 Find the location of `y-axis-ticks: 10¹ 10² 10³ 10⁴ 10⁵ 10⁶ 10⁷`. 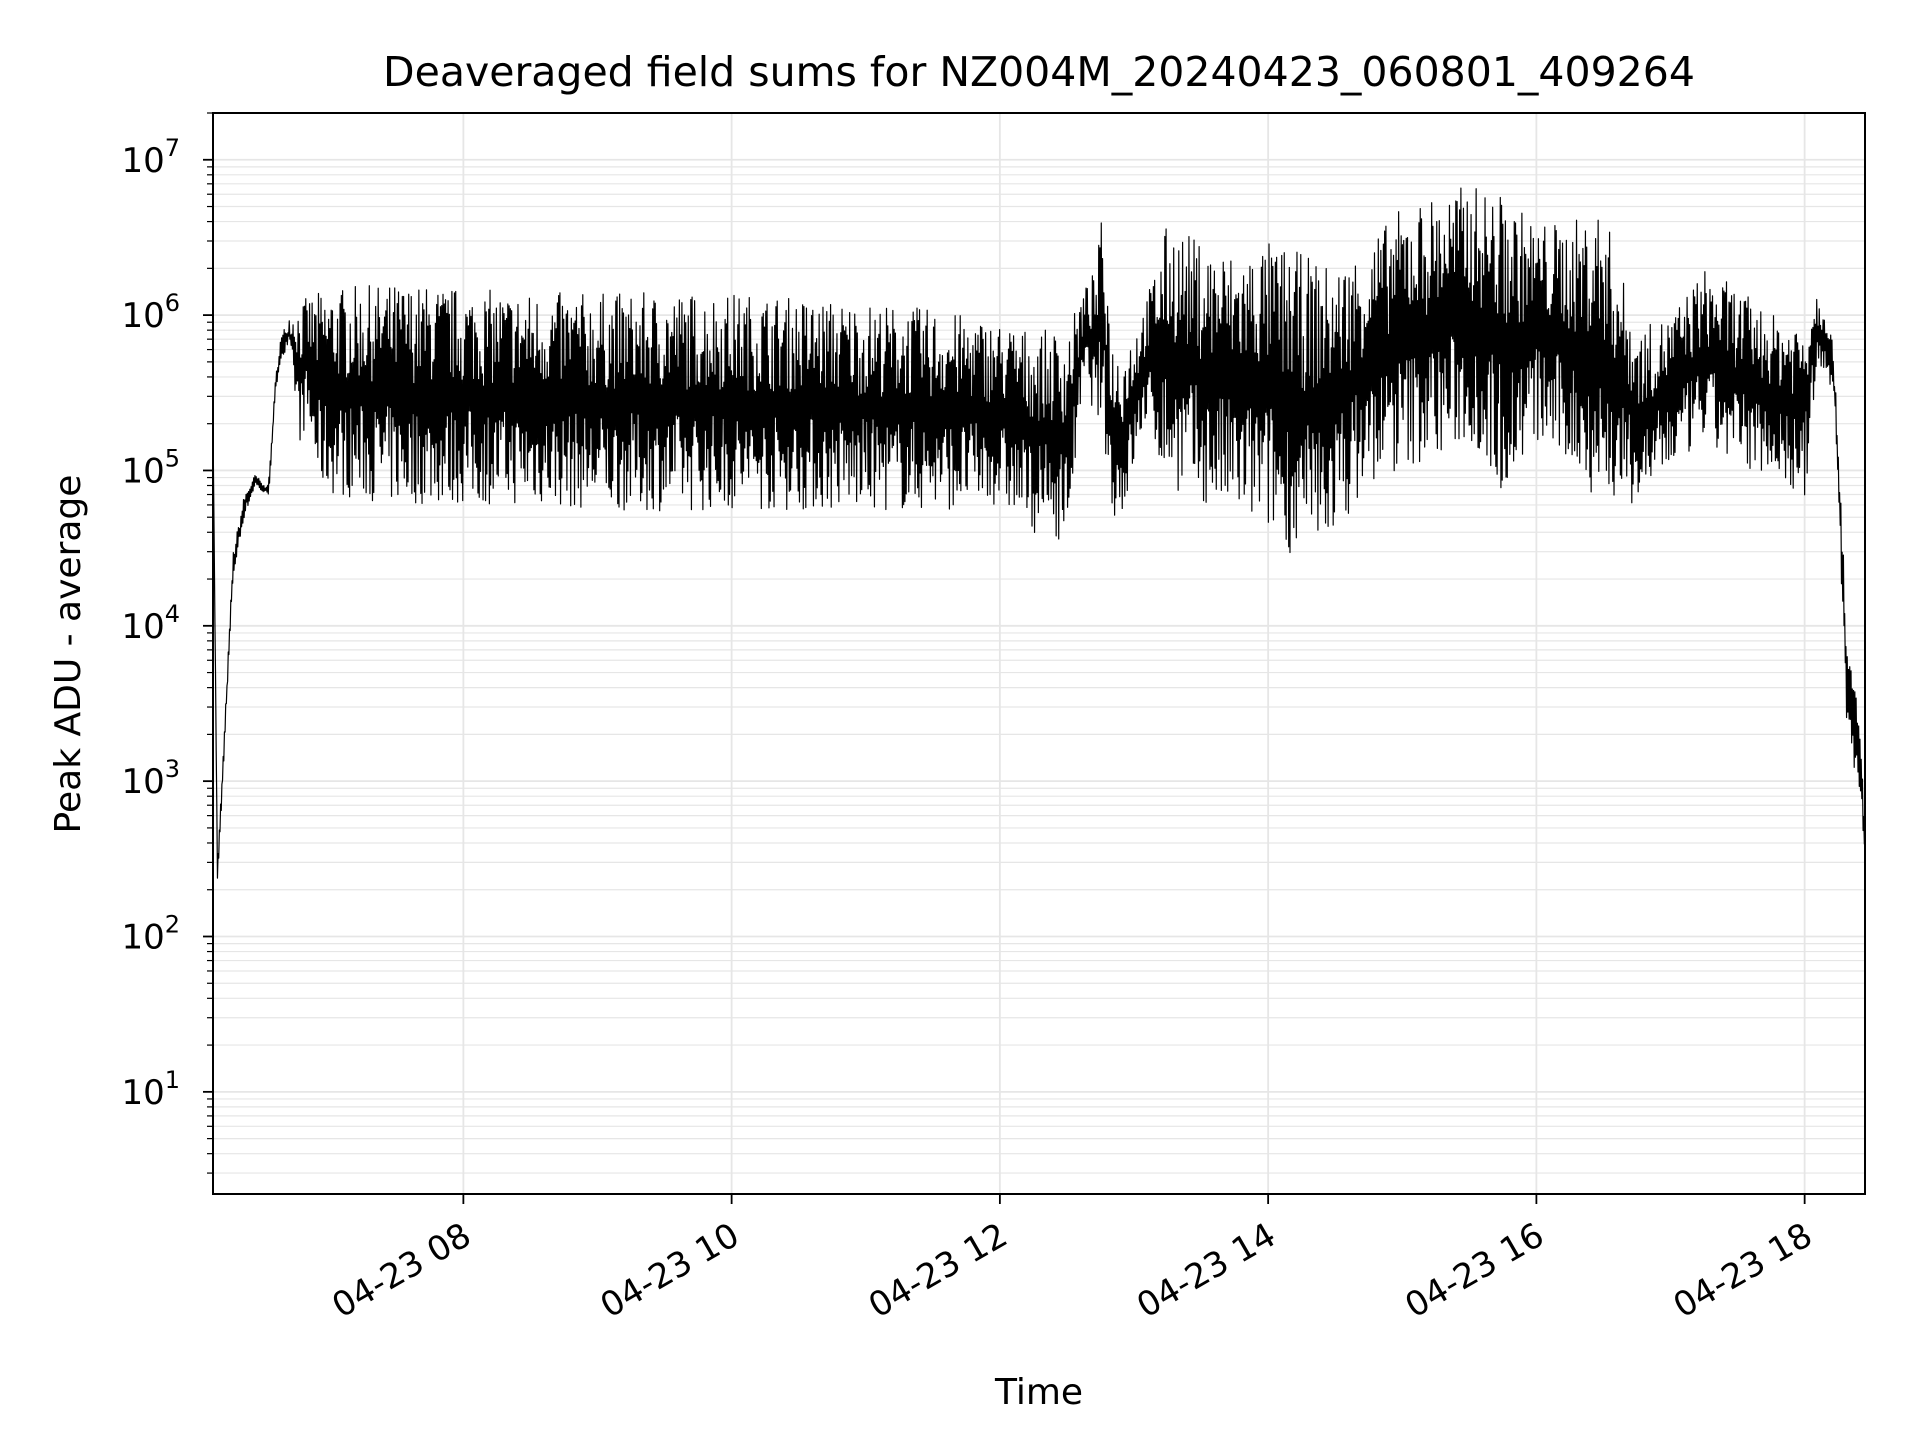

y-axis-ticks: 10¹ 10² 10³ 10⁴ 10⁵ 10⁶ 10⁷ is located at coordinates (167, 643).